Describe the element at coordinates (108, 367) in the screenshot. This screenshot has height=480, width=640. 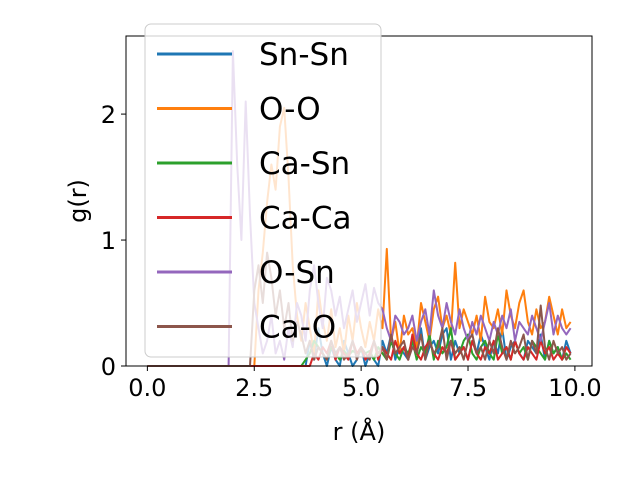
I see `y-tick-label: 0` at that location.